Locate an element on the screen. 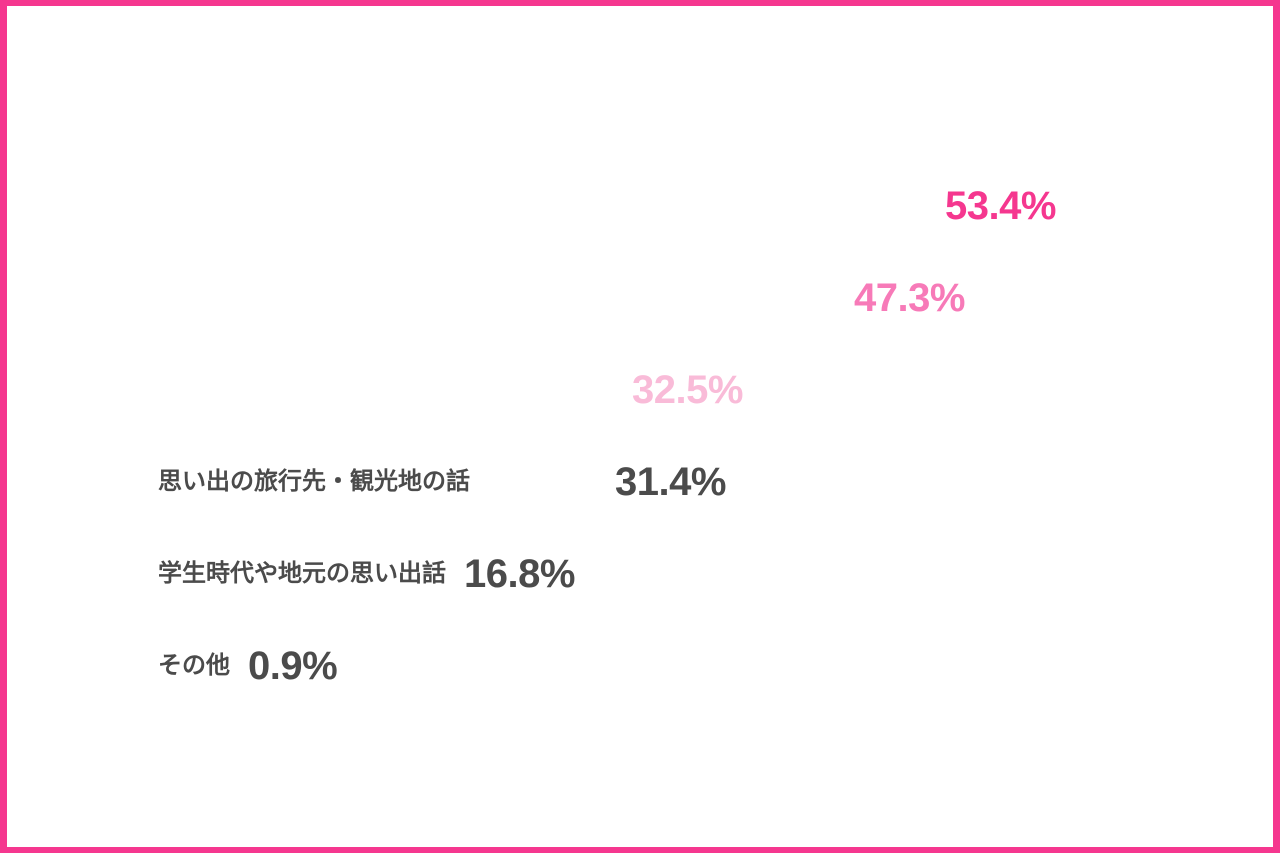 Image resolution: width=1280 pixels, height=853 pixels. bar-category-label: ゲーム内の駅や物件についての雑談 is located at coordinates (349, 297).